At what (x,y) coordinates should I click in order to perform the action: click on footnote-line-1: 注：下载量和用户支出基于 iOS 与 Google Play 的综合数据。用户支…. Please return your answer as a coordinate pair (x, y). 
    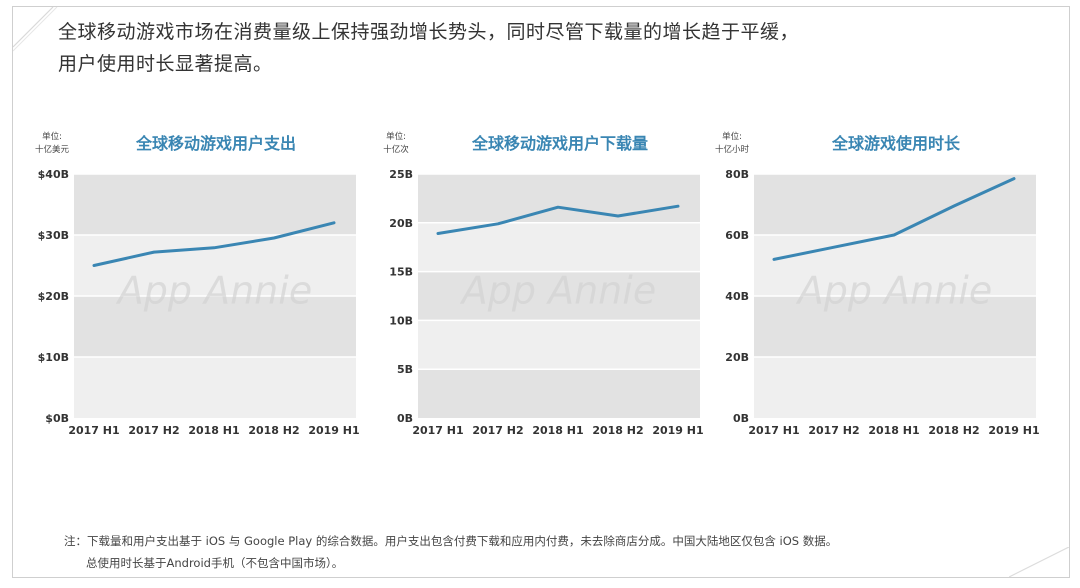
    Looking at the image, I should click on (451, 541).